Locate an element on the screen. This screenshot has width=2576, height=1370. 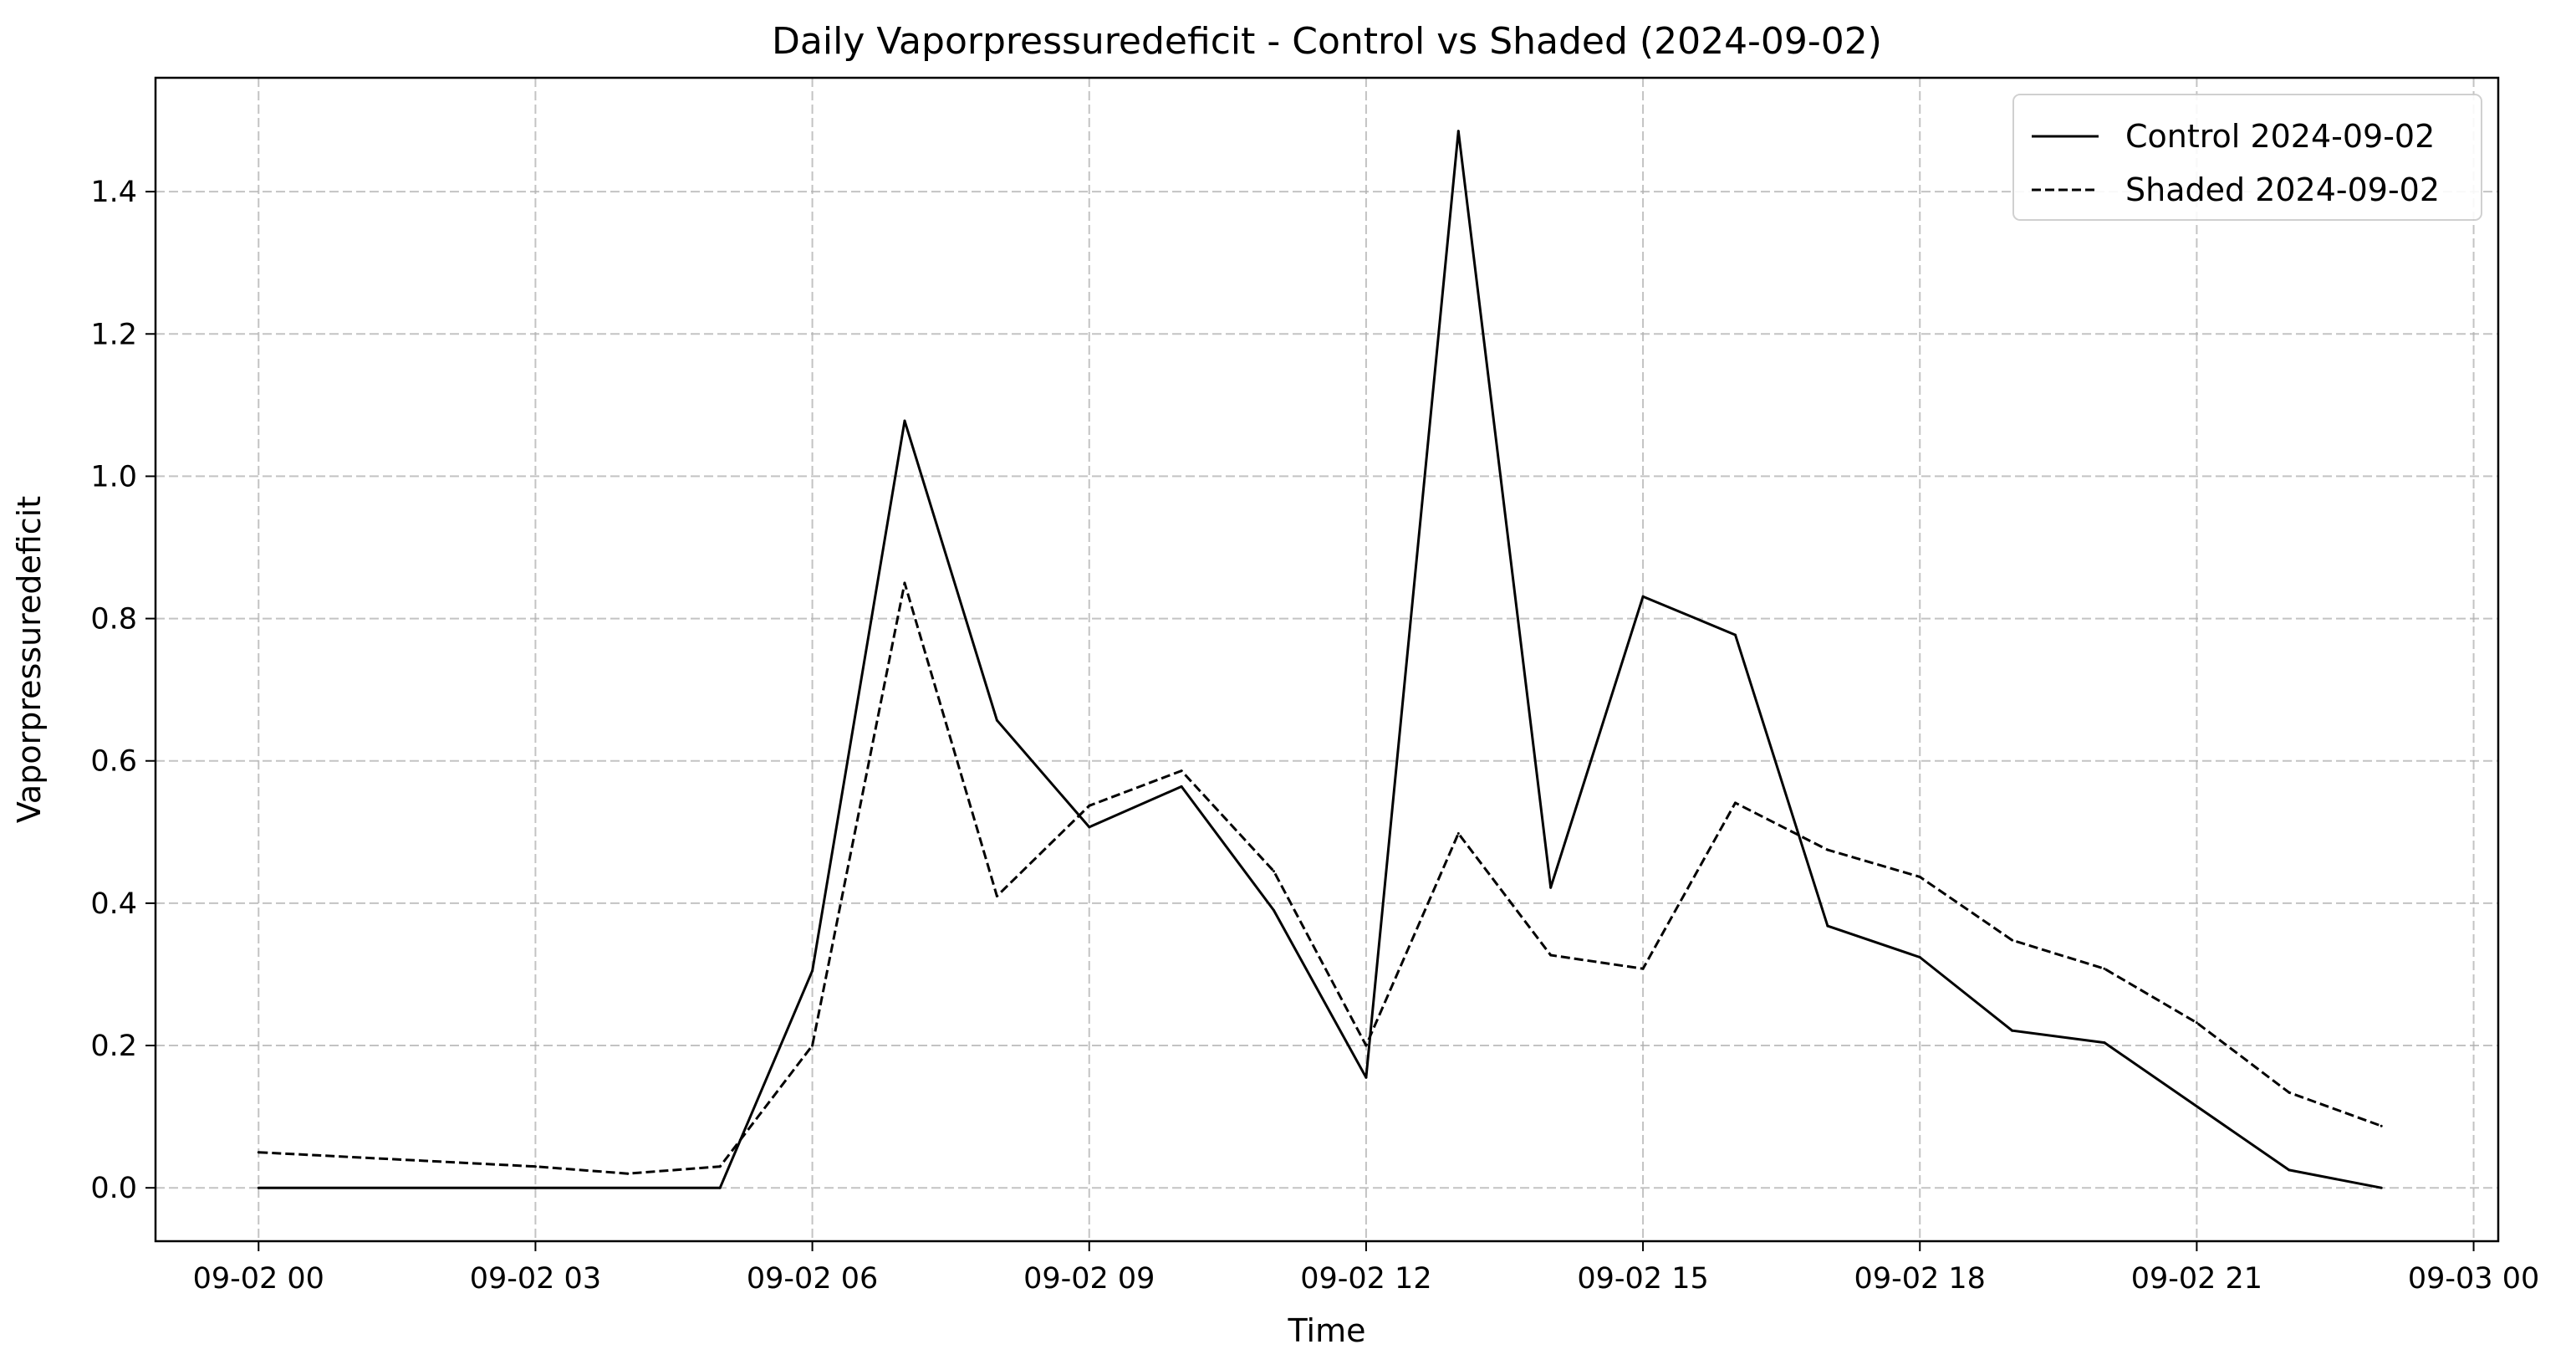
x-tick-label: 09-02 06 is located at coordinates (812, 1279).